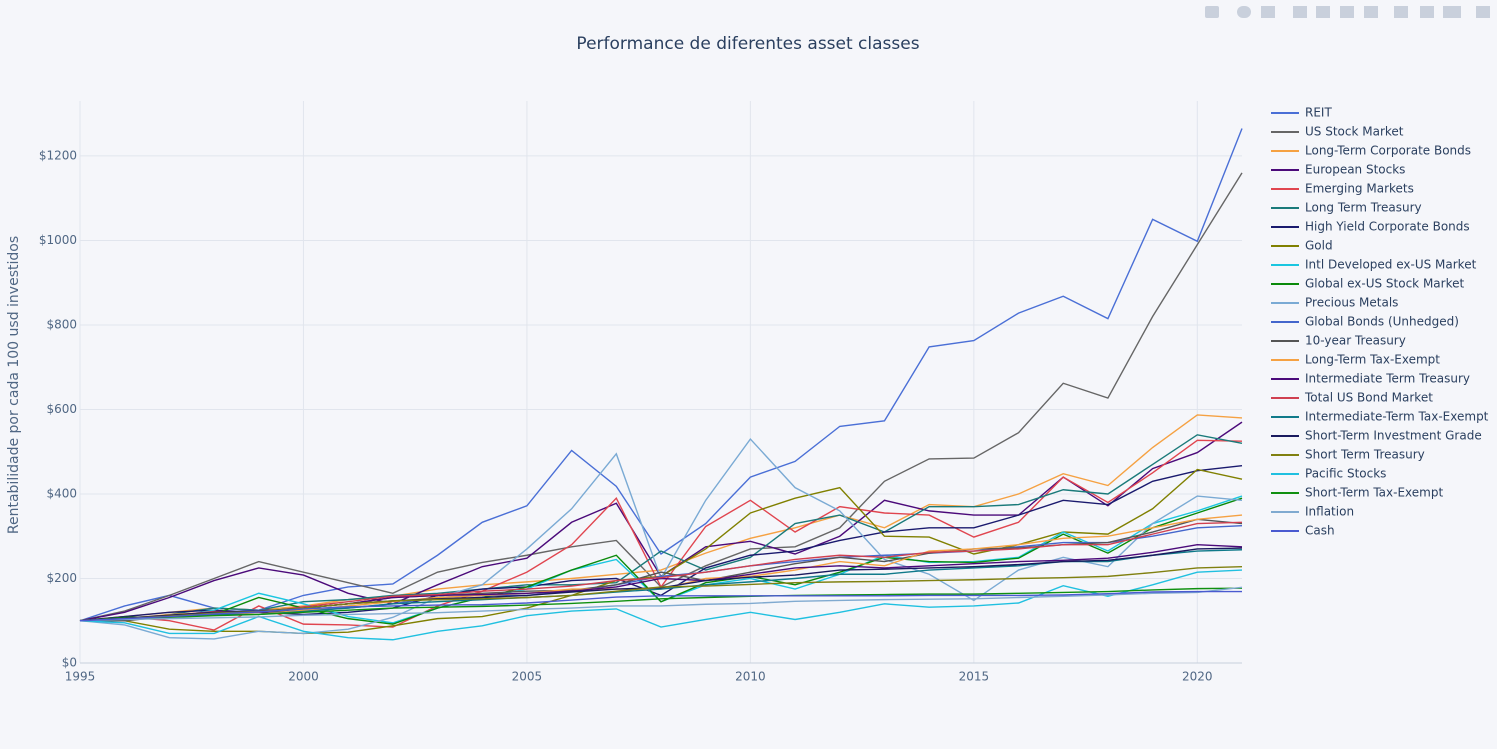 The image size is (1497, 749). Describe the element at coordinates (1300, 12) in the screenshot. I see `tool-zoom-in` at that location.